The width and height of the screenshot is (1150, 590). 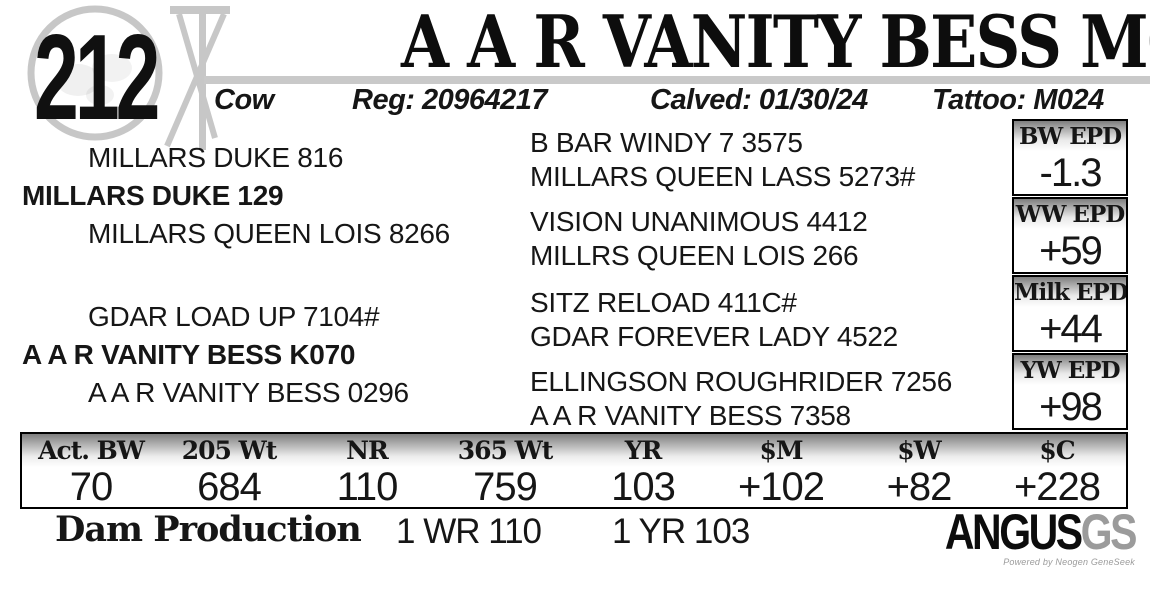 I want to click on lot-number: 212, so click(x=97, y=77).